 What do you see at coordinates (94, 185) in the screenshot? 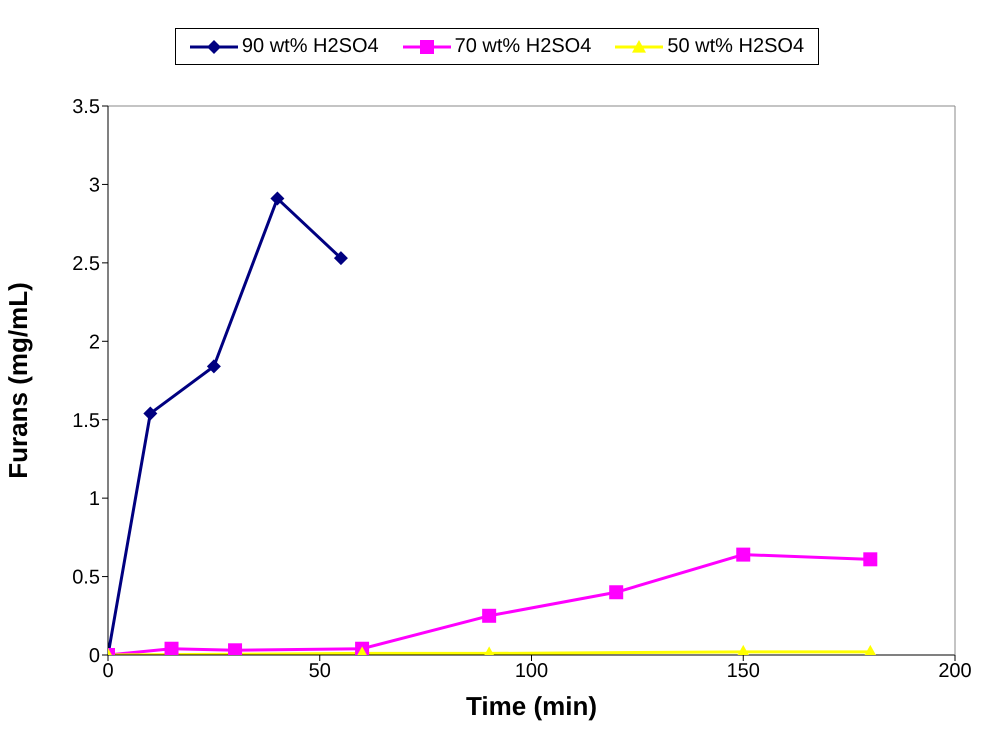
I see `y-tick-label: 3` at bounding box center [94, 185].